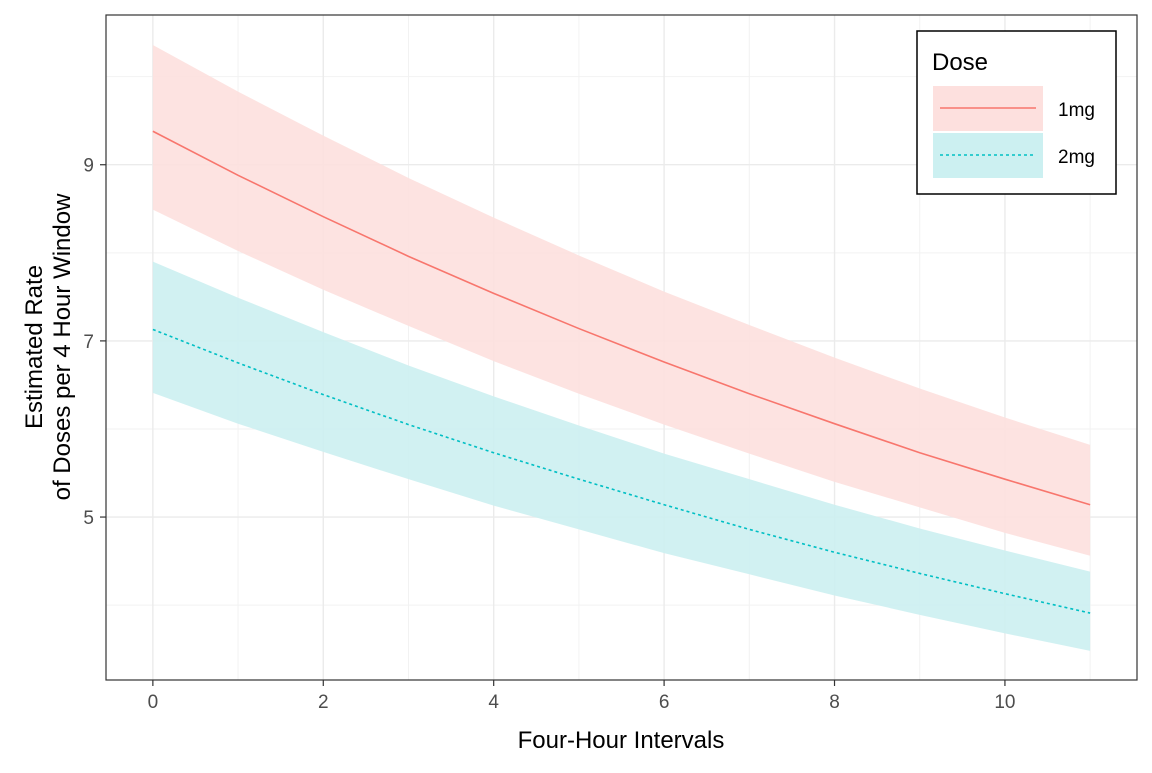 Image resolution: width=1152 pixels, height=773 pixels. I want to click on x-tick-label: 6, so click(664, 702).